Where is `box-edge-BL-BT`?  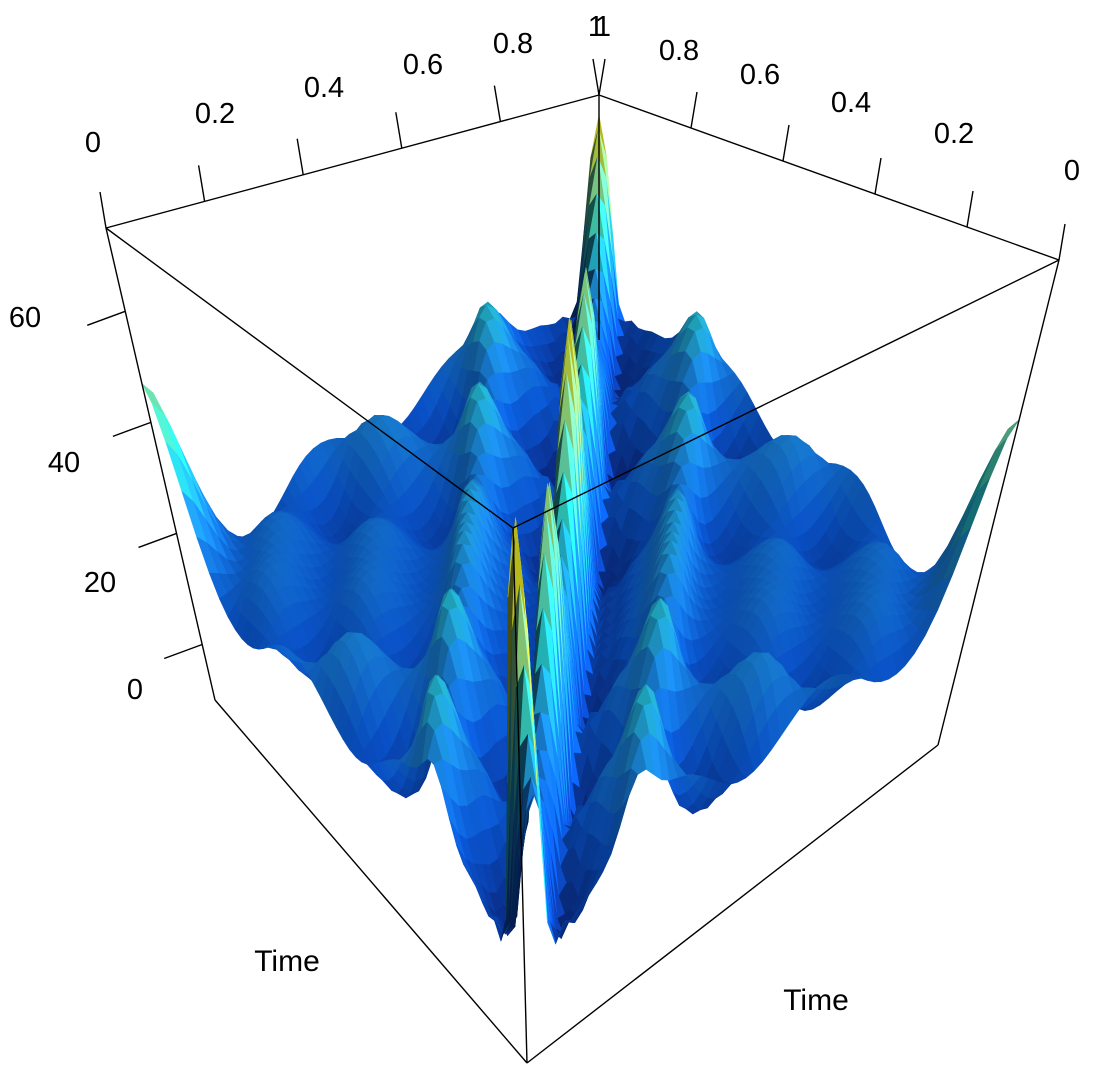 box-edge-BL-BT is located at coordinates (352, 161).